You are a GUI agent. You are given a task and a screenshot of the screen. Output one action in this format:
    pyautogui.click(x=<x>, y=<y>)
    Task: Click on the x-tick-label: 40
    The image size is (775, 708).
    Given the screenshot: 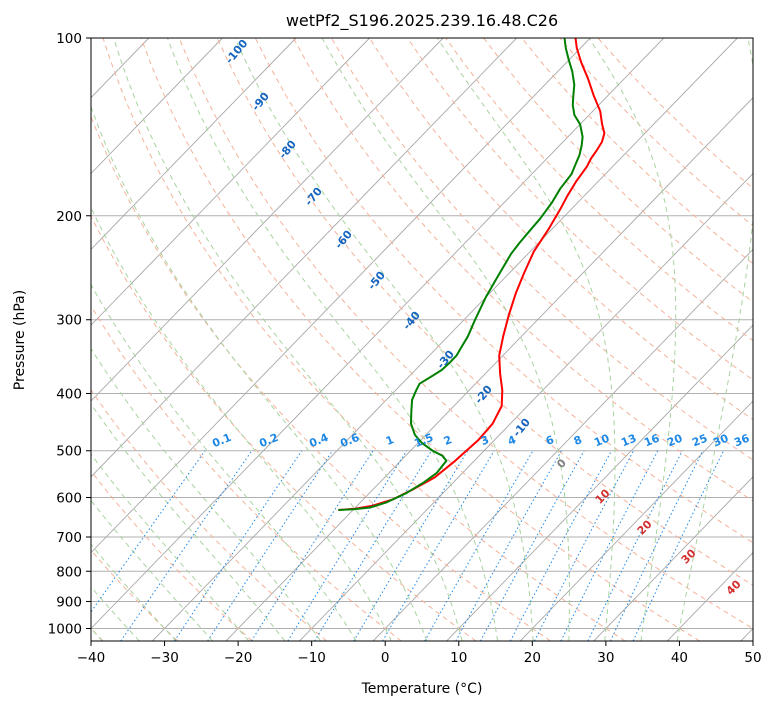 What is the action you would take?
    pyautogui.click(x=679, y=658)
    